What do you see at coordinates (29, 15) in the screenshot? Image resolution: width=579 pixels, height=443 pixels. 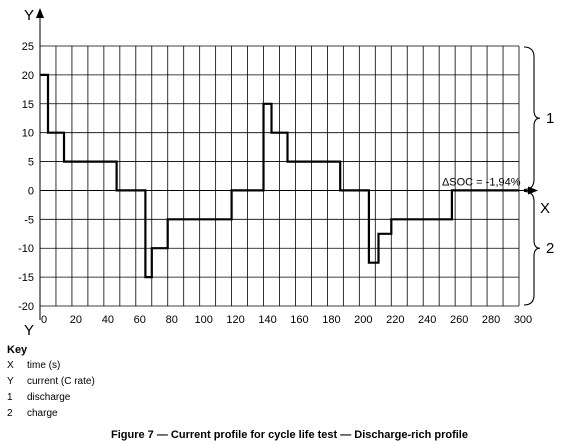 I see `y-axis-label-top: Y` at bounding box center [29, 15].